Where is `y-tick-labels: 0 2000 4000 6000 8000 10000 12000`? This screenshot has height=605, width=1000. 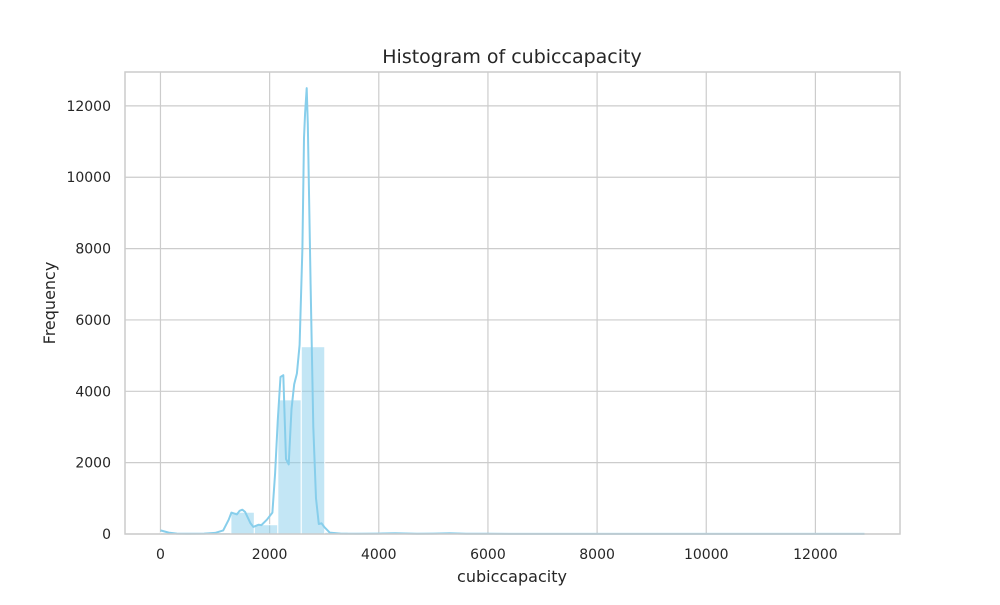
y-tick-labels: 0 2000 4000 6000 8000 10000 12000 is located at coordinates (88, 321).